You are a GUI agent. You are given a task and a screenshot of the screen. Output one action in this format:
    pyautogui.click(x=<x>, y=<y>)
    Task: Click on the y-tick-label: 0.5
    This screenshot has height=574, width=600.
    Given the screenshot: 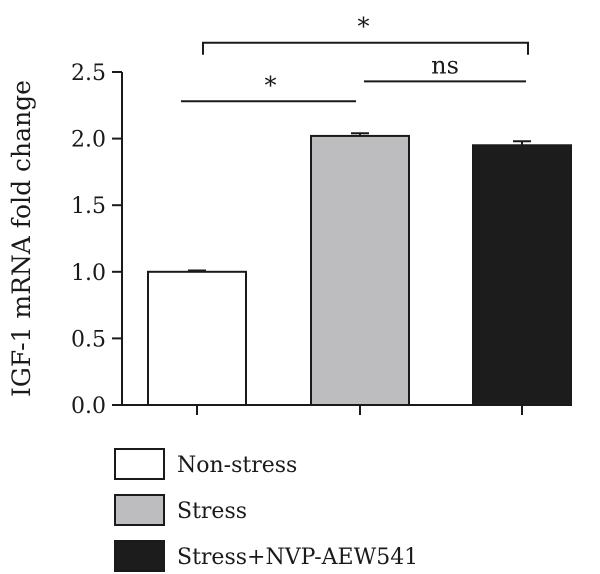 What is the action you would take?
    pyautogui.click(x=88, y=339)
    